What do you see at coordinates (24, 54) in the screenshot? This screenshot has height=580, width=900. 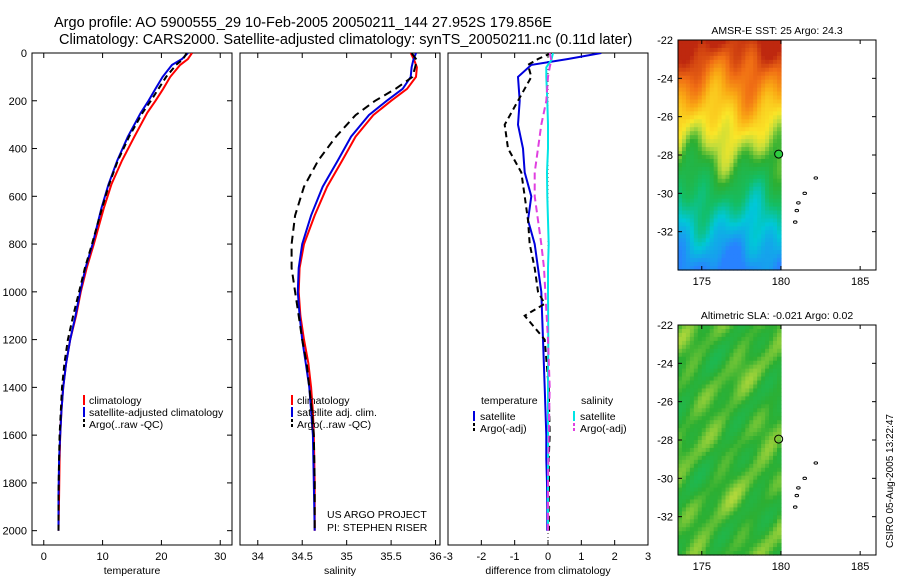 I see `temperature-ytick-label: 0` at bounding box center [24, 54].